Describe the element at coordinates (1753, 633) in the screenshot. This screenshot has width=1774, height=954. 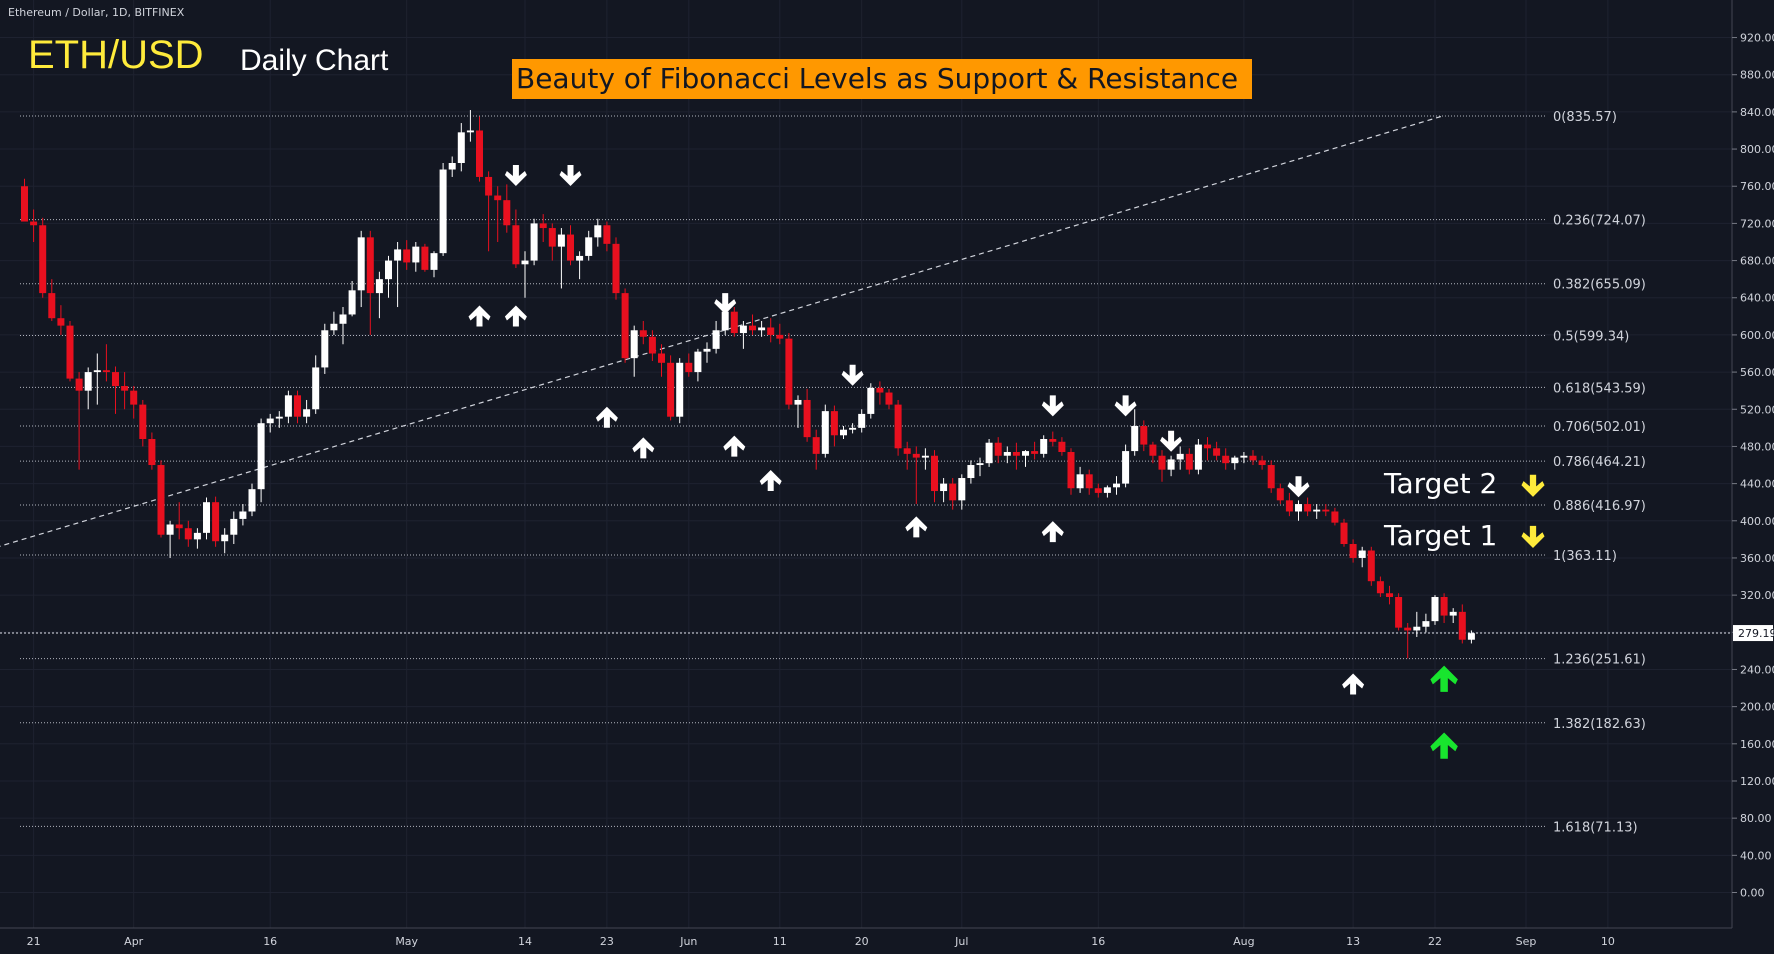
I see `last-price-tag` at that location.